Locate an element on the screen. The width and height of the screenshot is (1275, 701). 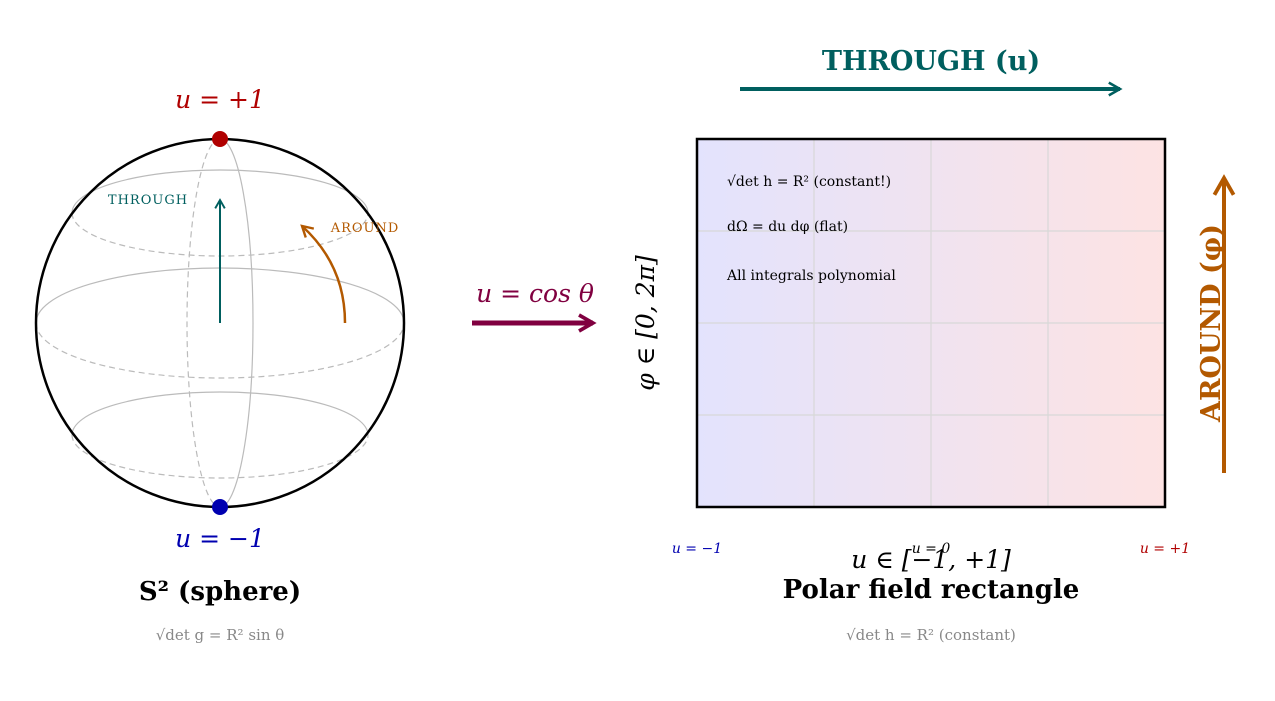
around-label: AROUND is located at coordinates (365, 228).